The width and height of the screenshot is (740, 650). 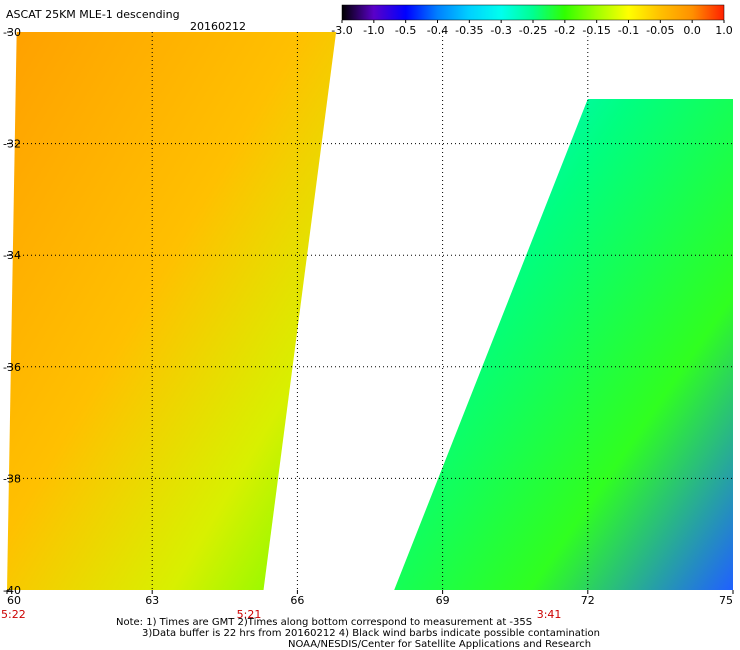 I want to click on colorbar-label: -0.05, so click(x=660, y=30).